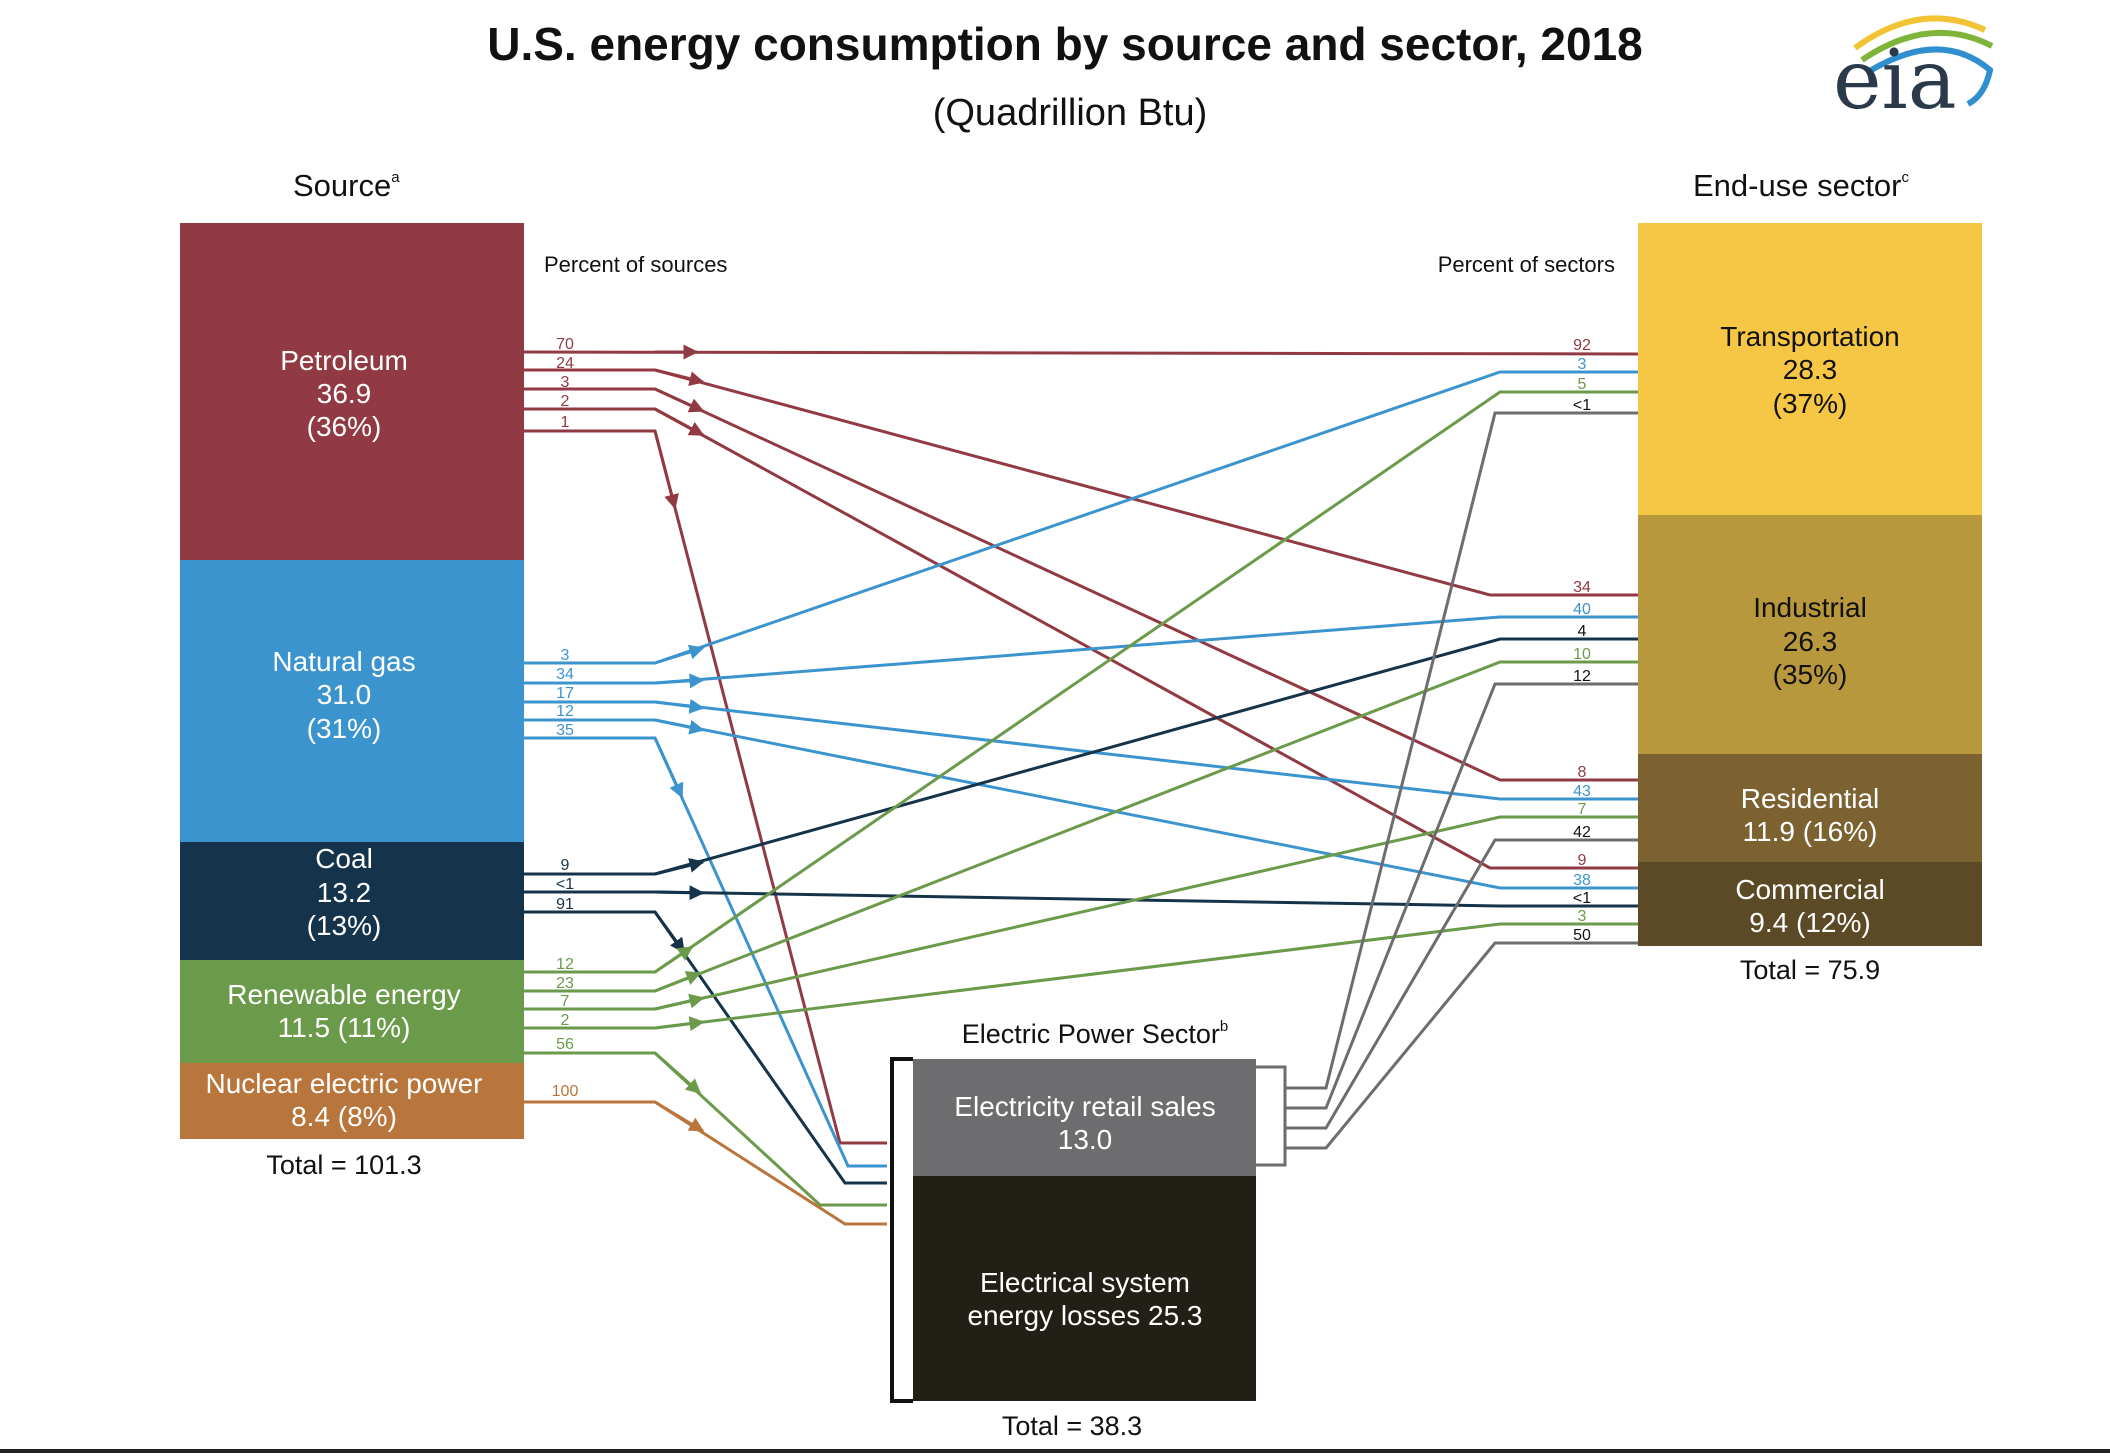 The image size is (2110, 1456). Describe the element at coordinates (1085, 1139) in the screenshot. I see `retail-sales-value: 13.0` at that location.